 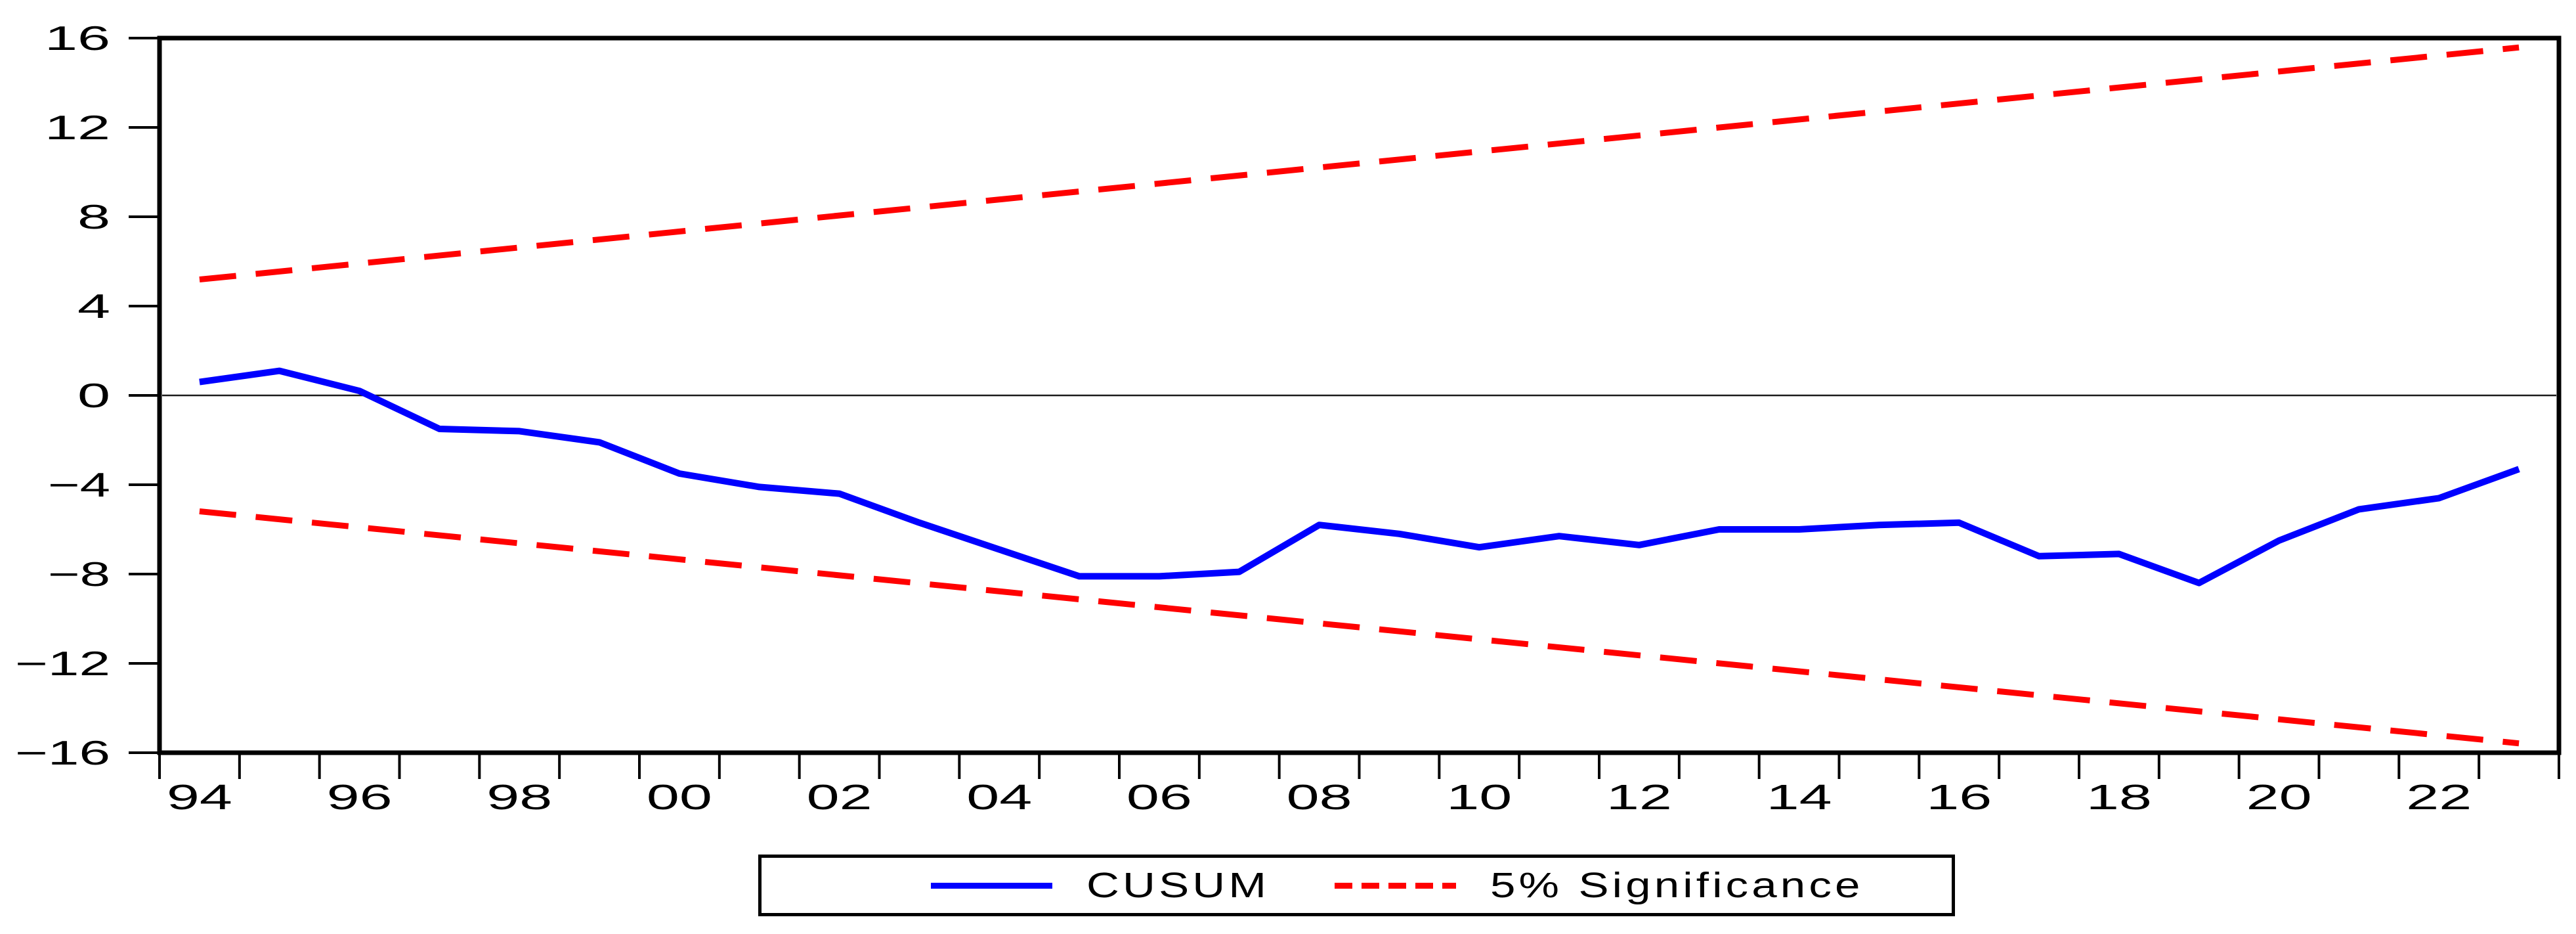 I want to click on x-axis-label: 16, so click(x=1959, y=797).